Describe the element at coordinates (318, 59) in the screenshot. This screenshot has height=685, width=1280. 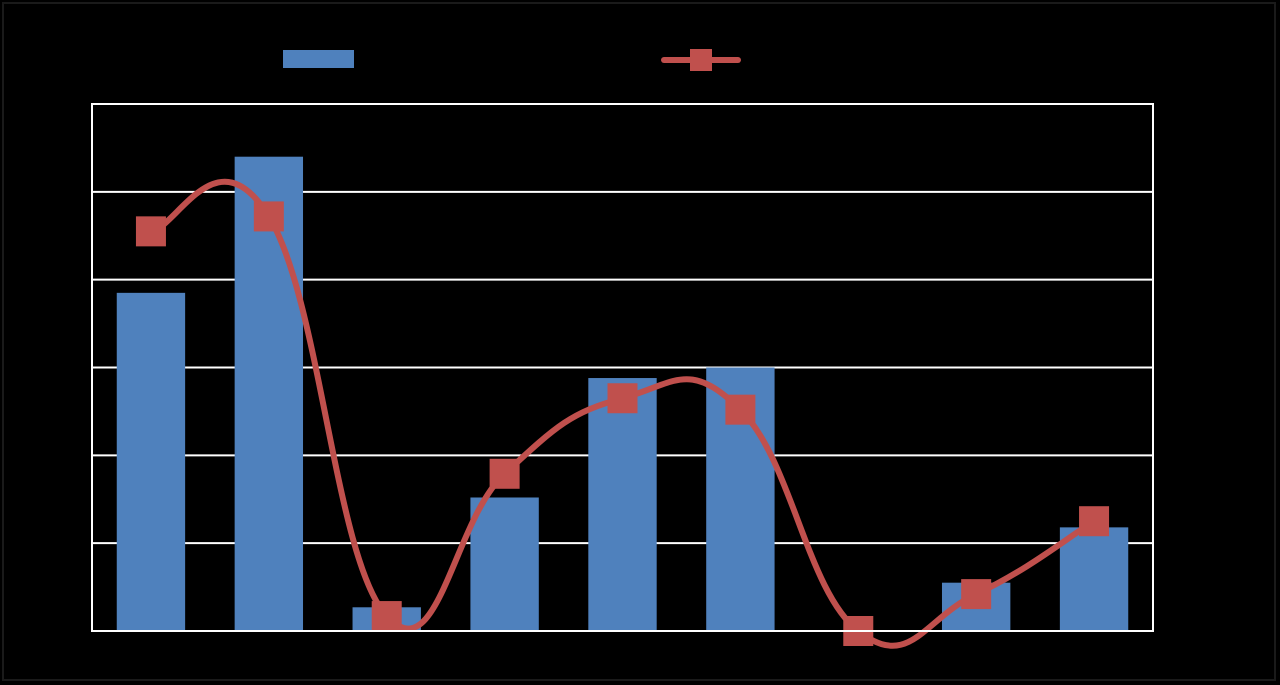
I see `legend-swatch-bar` at that location.